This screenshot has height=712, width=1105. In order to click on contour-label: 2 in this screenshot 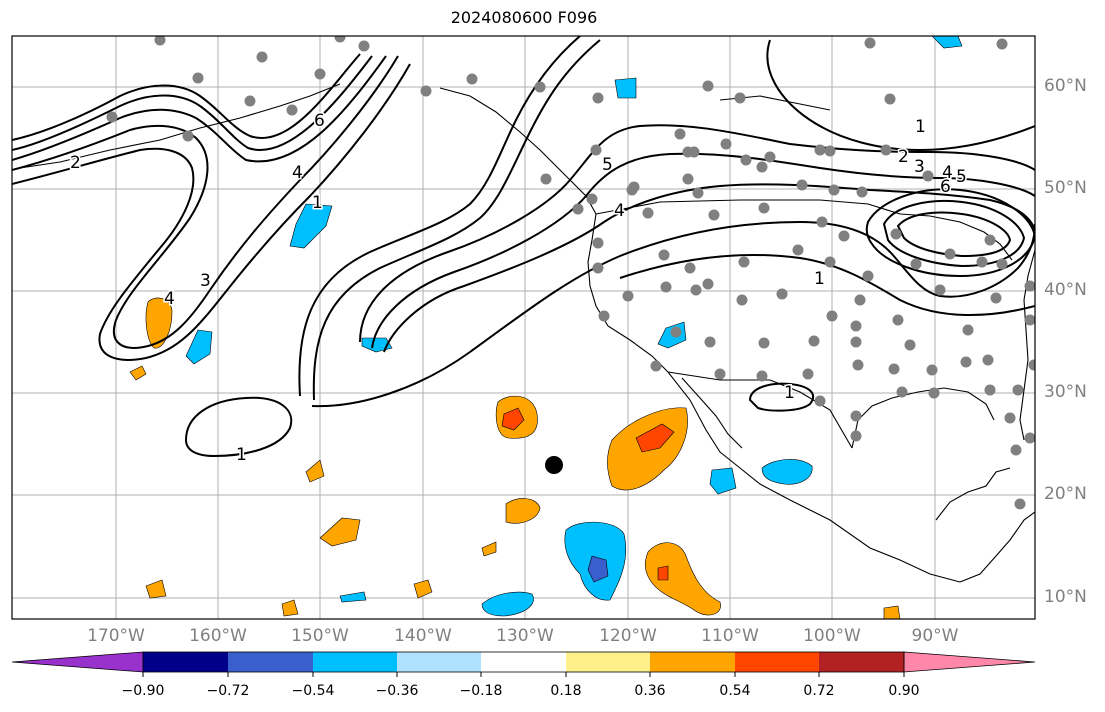, I will do `click(75, 163)`.